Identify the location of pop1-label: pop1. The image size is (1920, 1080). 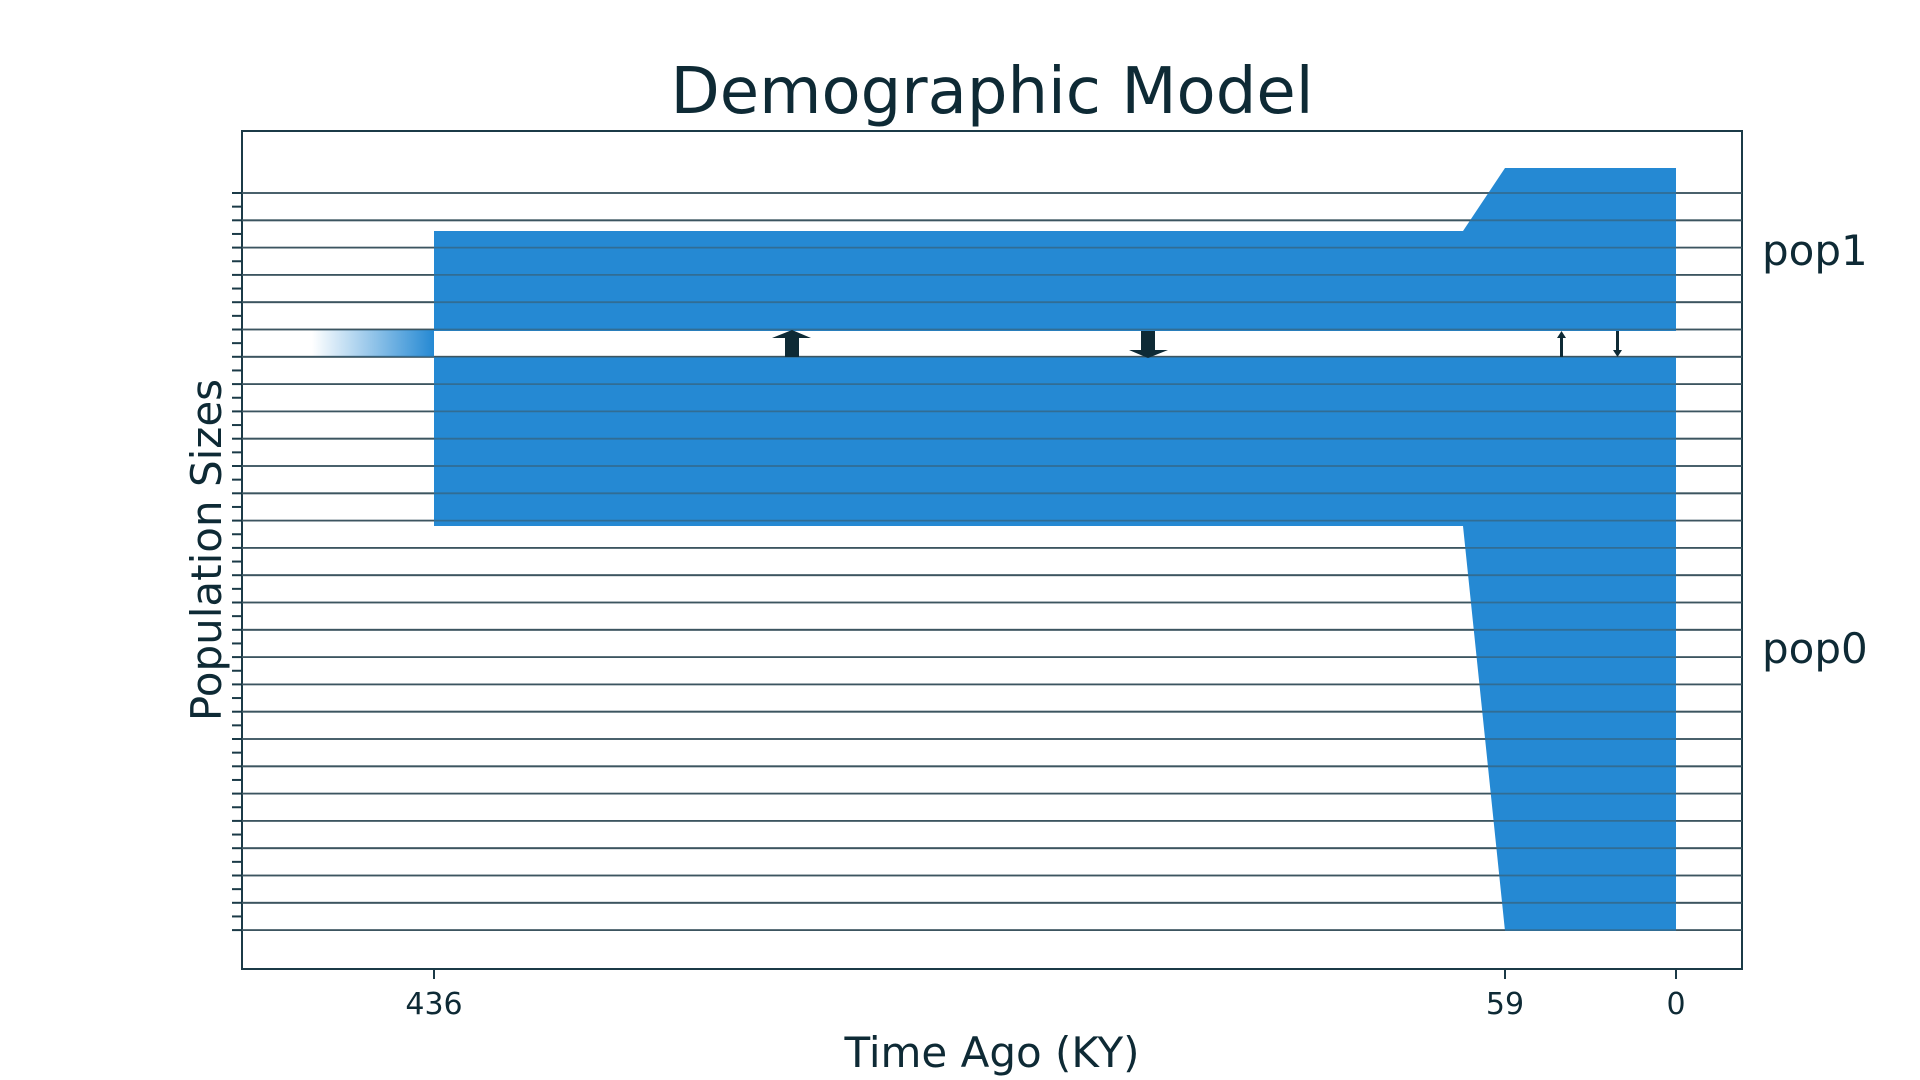
(1815, 250).